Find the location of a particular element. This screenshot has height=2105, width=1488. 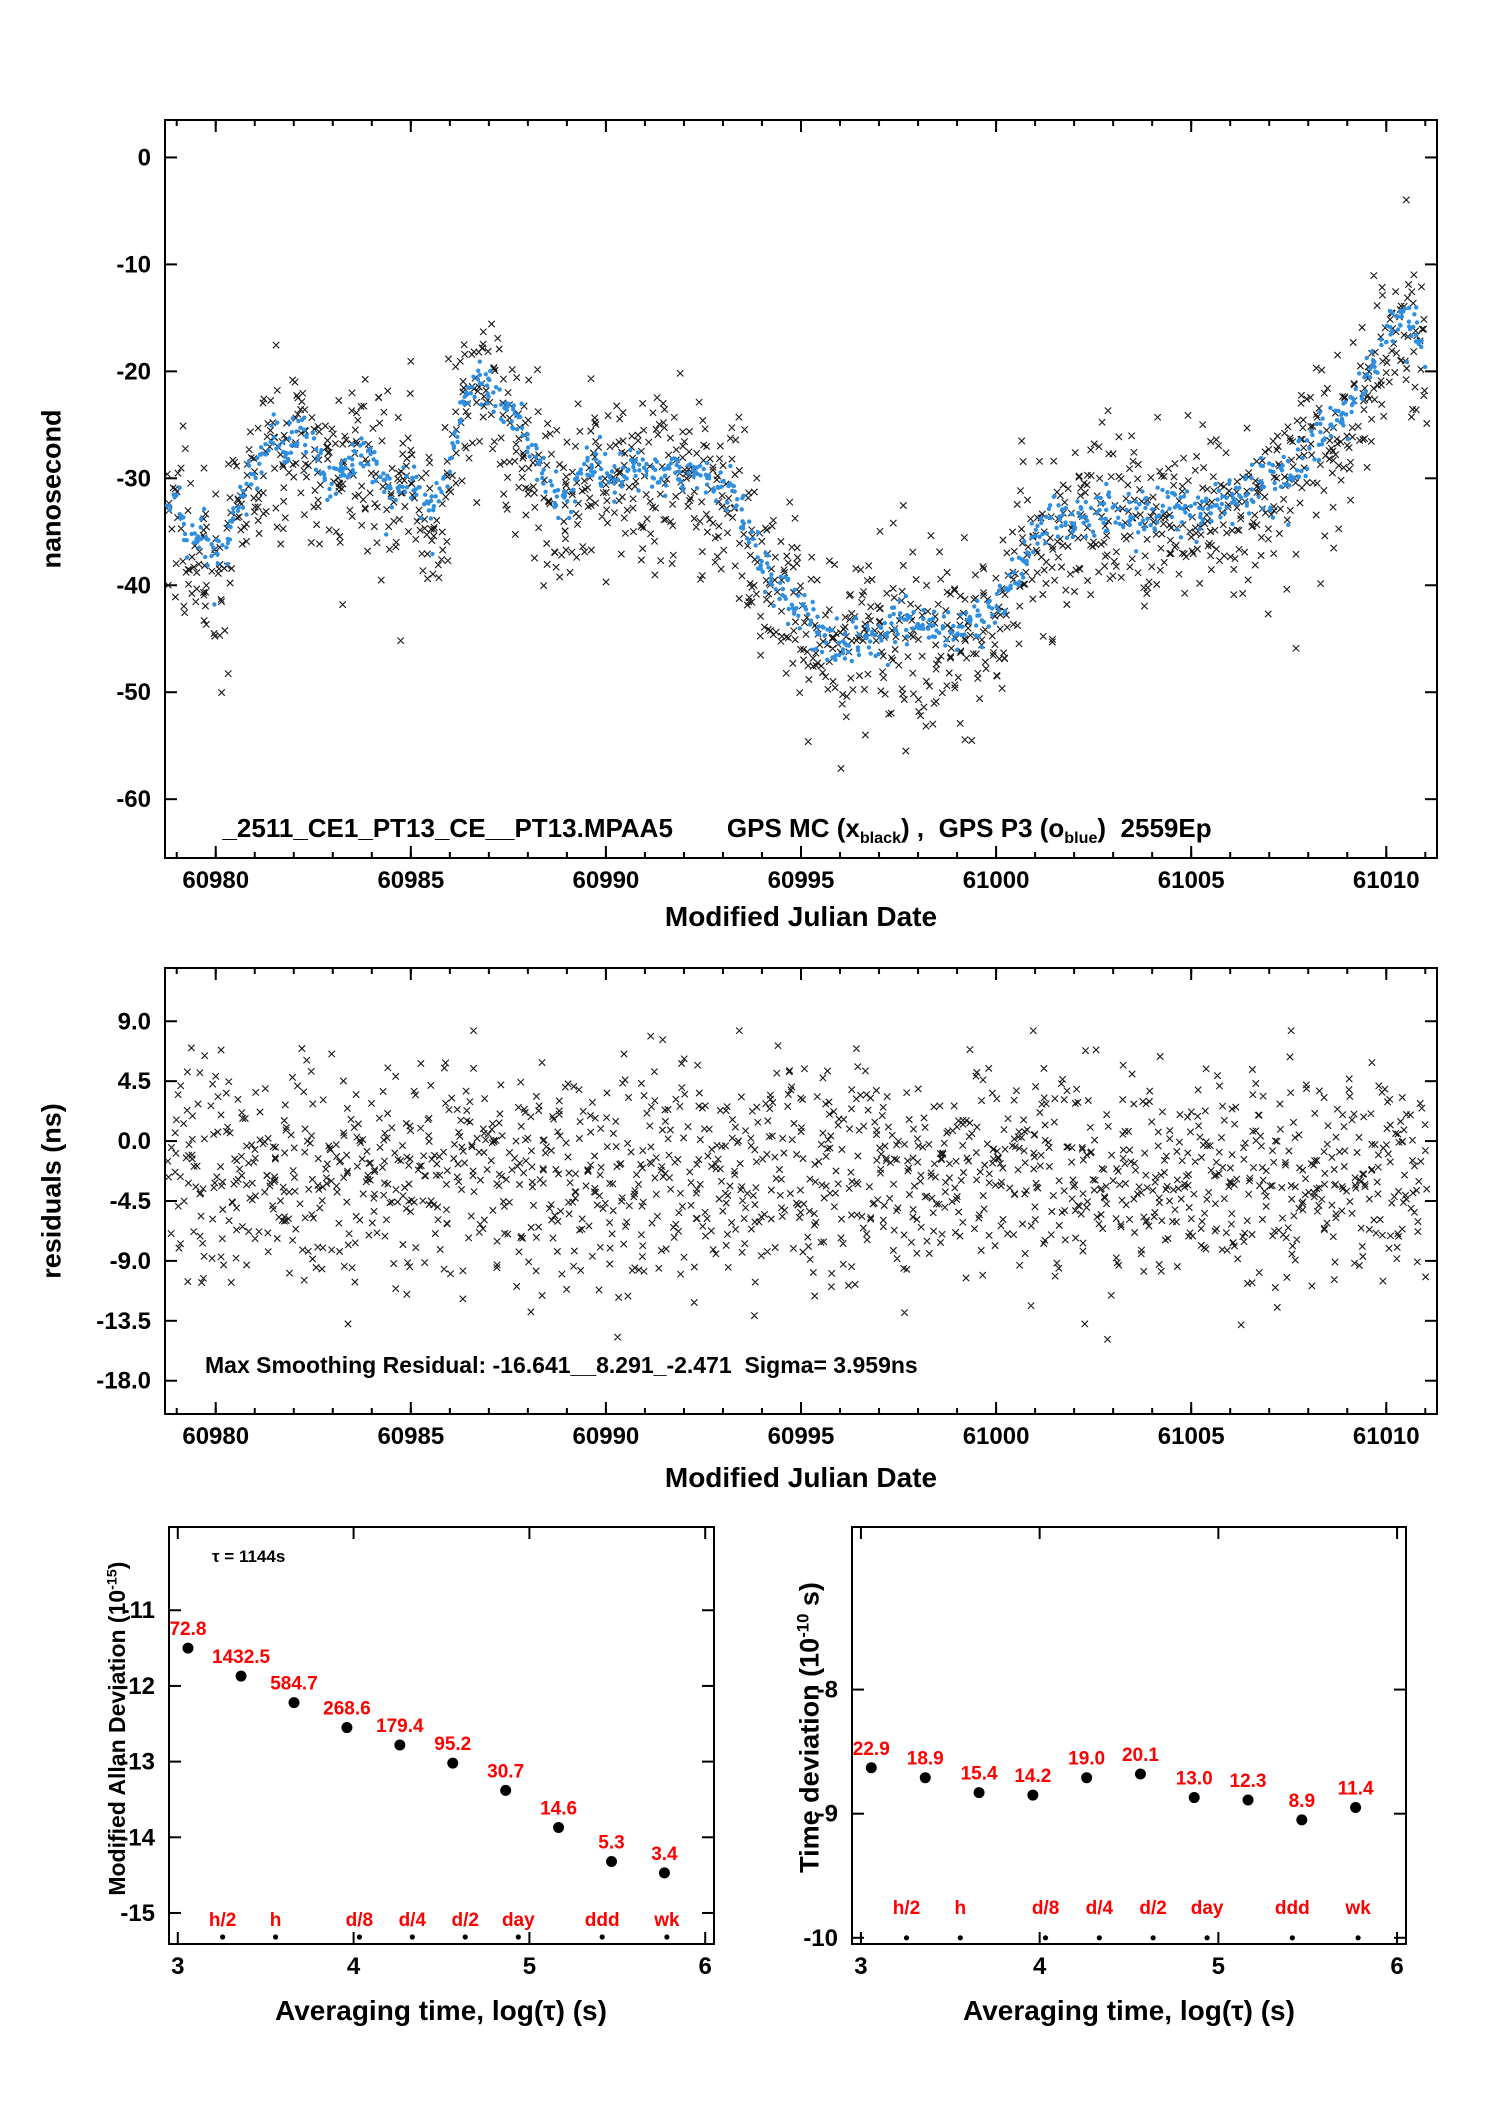

mdev-ticks is located at coordinates (441, 1735).